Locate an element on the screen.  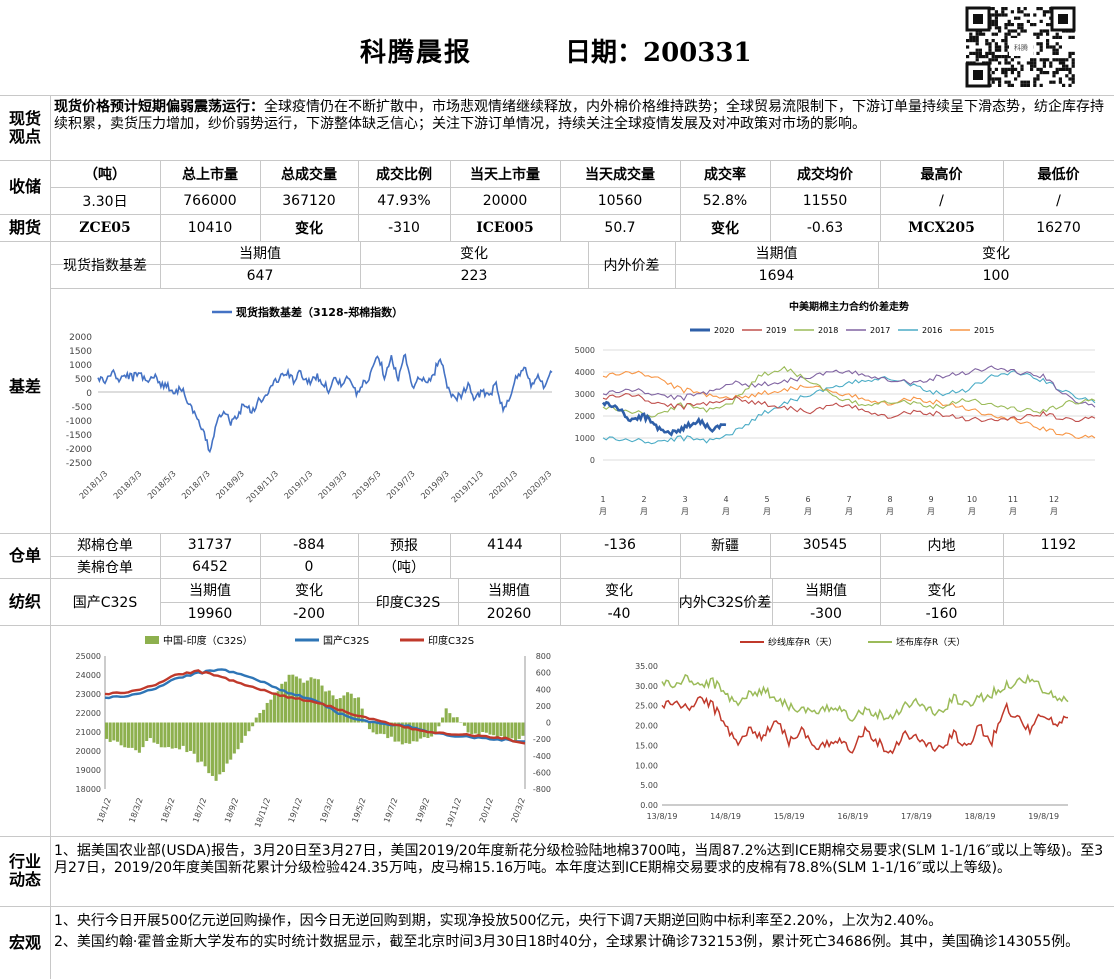
receipt-header-cell: 总成交量 is located at coordinates (309, 174).